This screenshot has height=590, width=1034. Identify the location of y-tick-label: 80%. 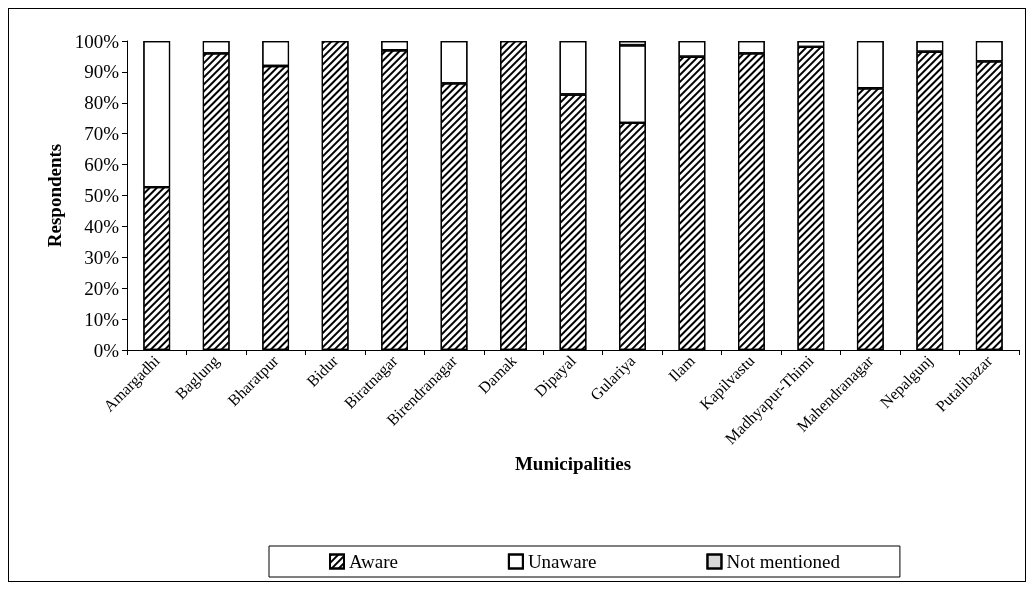
(102, 103).